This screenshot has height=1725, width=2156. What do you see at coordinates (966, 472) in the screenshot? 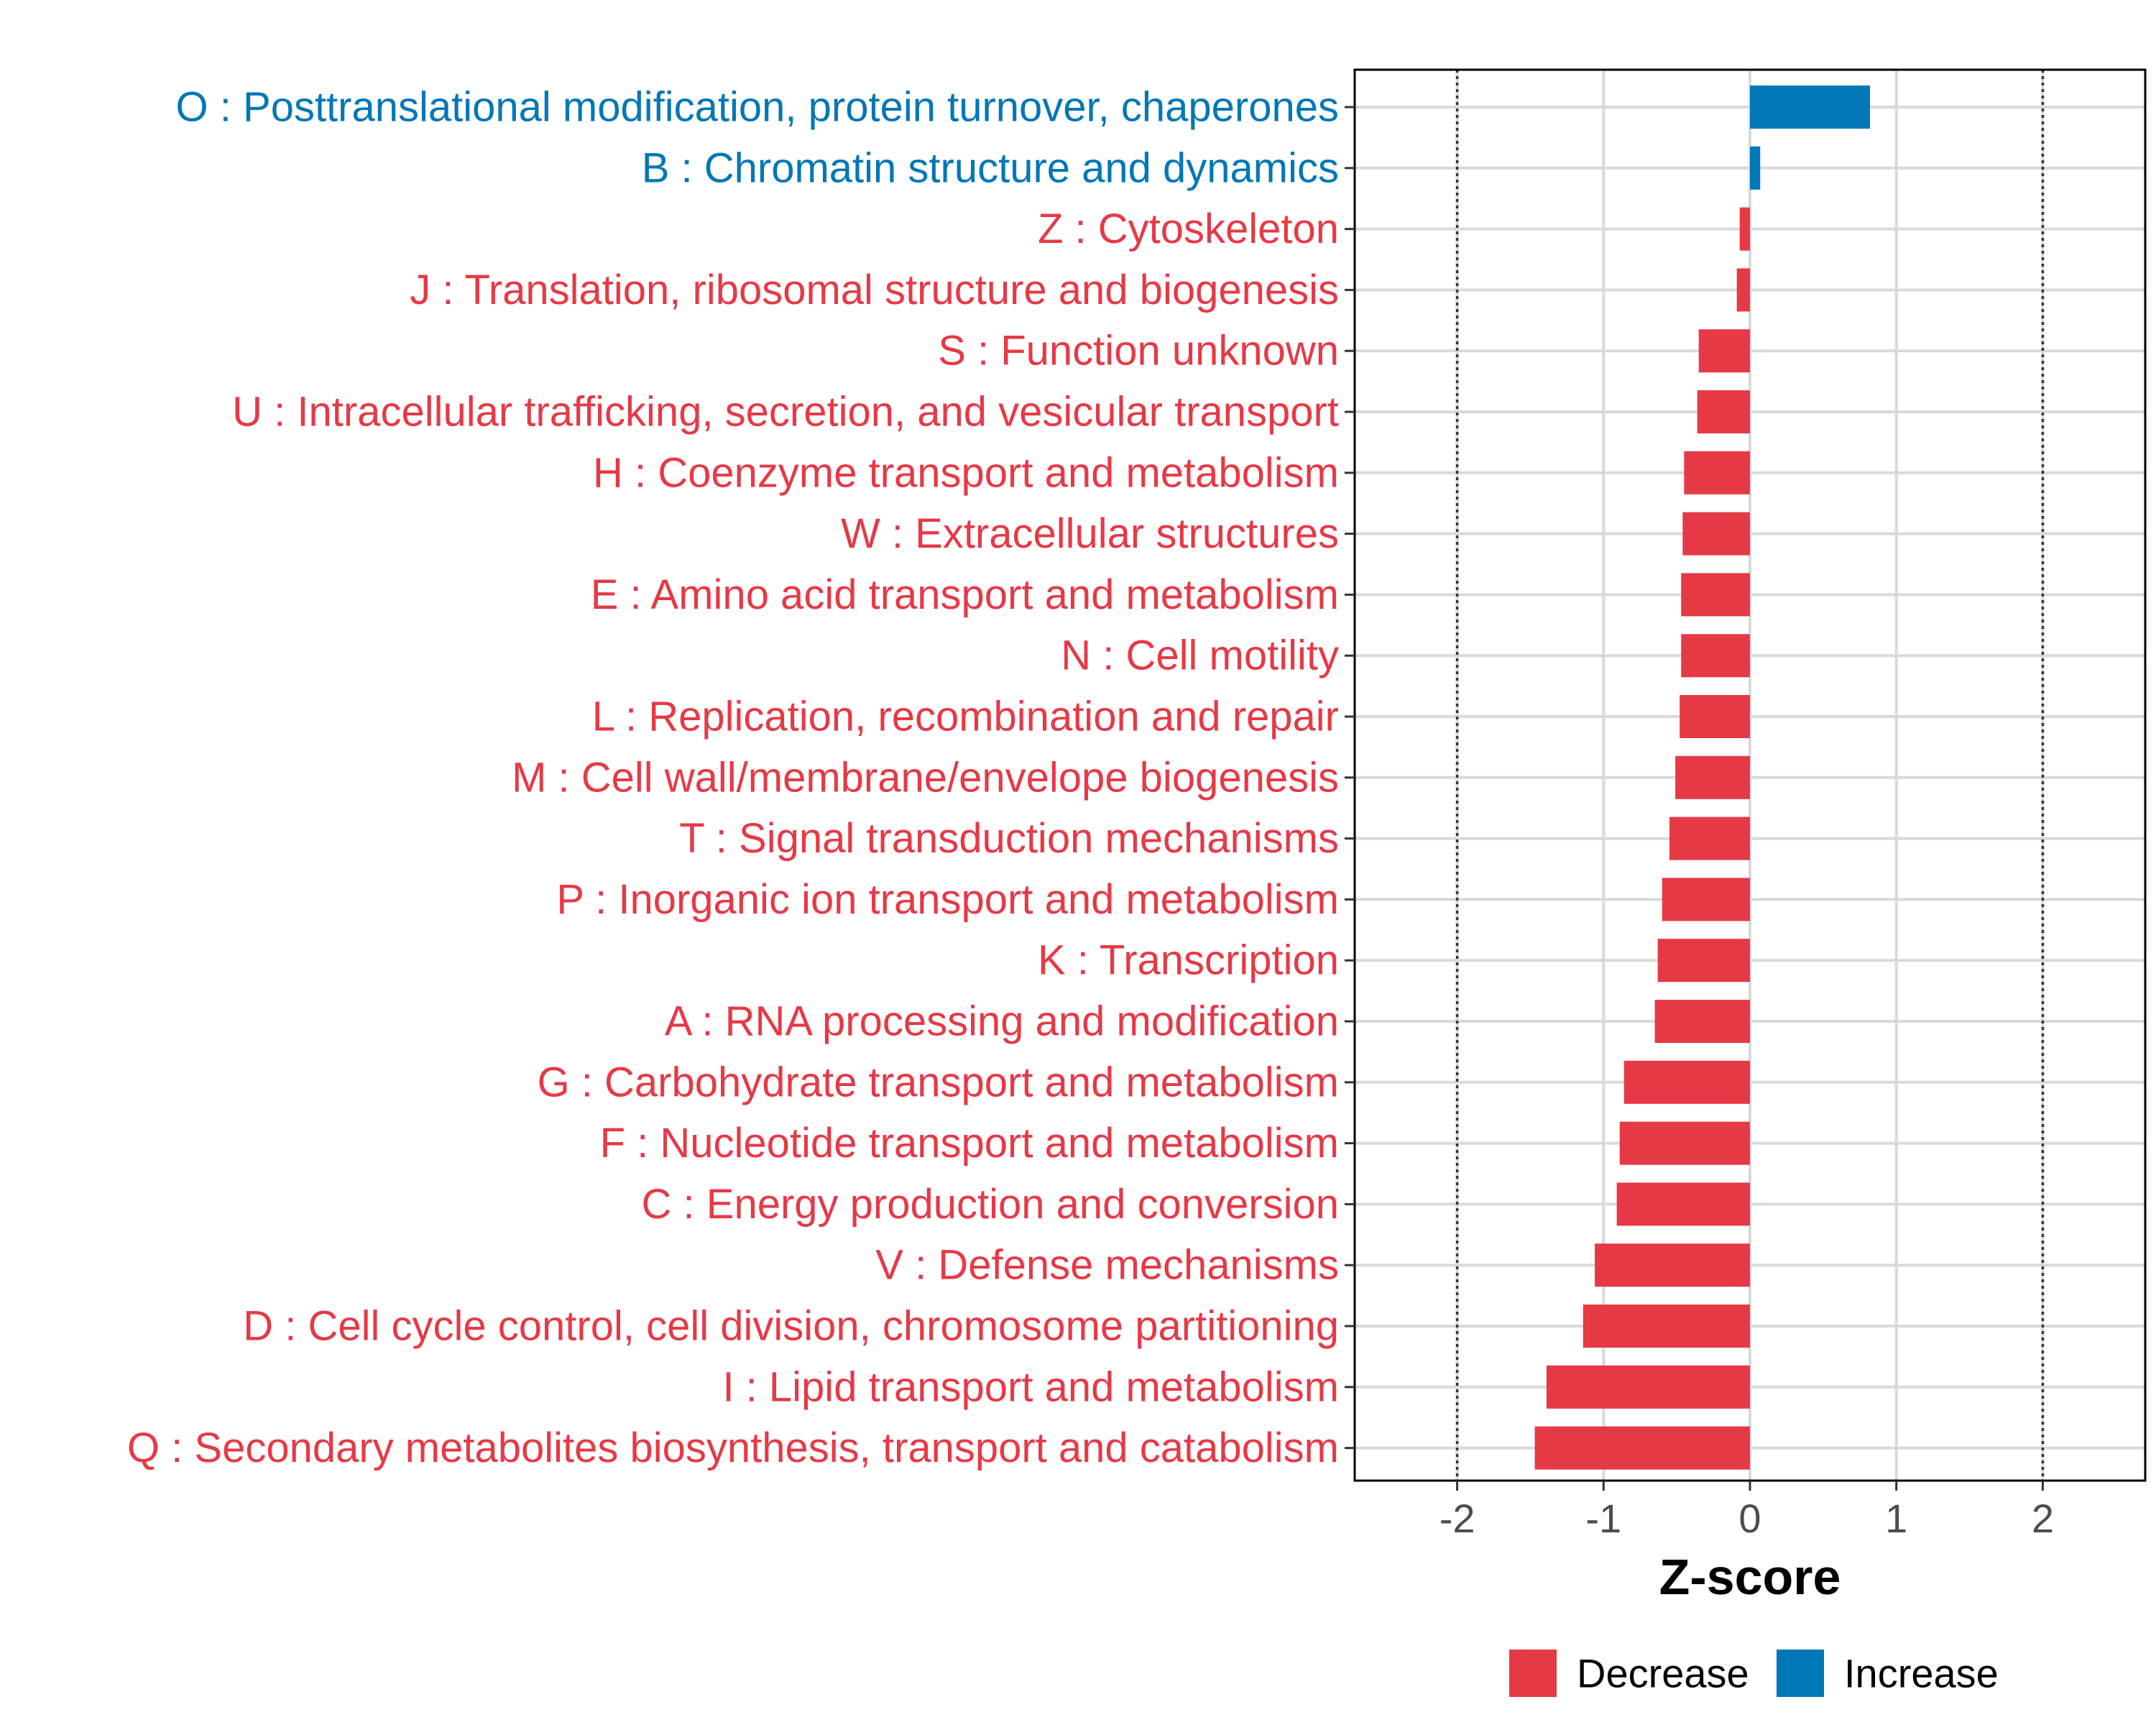
I see `category-label: H : Coenzyme transport and metabolism` at bounding box center [966, 472].